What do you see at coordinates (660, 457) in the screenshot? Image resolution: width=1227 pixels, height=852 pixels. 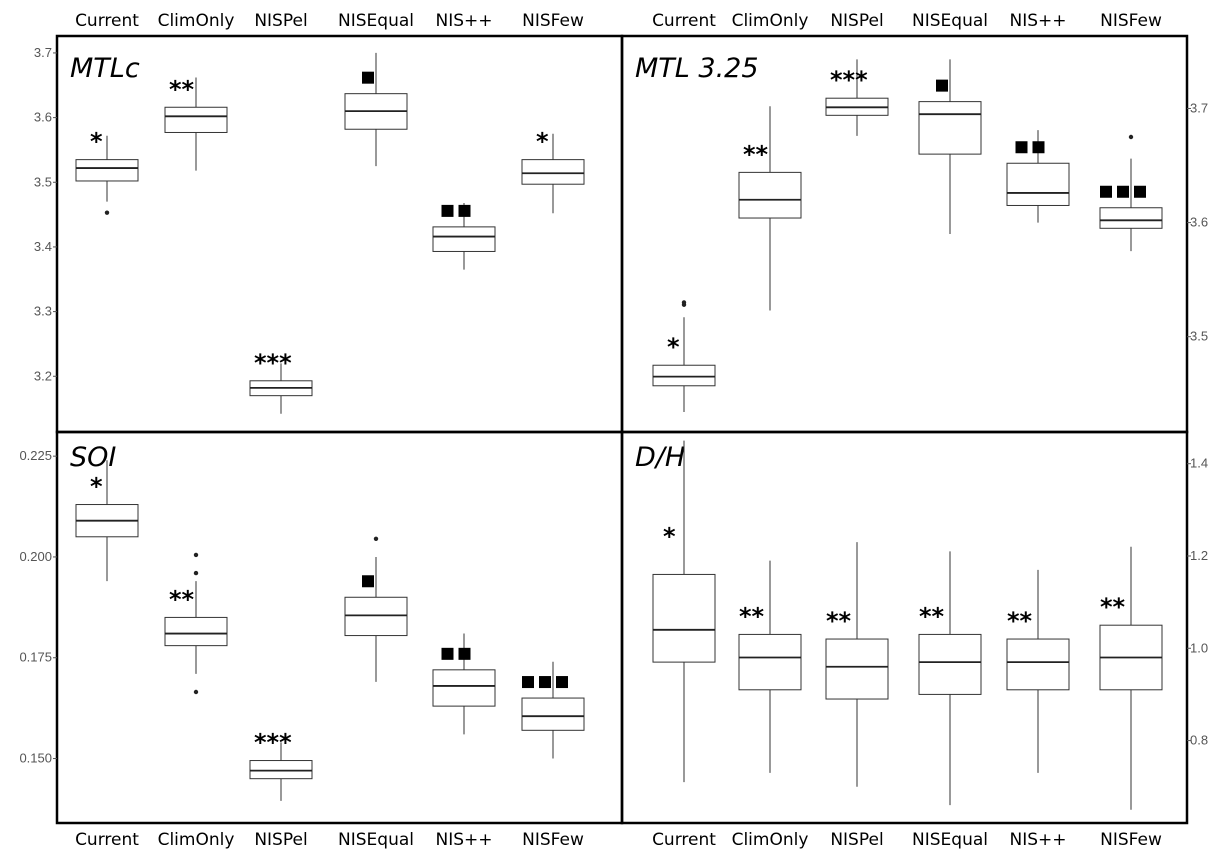 I see `panel-title: D/H` at bounding box center [660, 457].